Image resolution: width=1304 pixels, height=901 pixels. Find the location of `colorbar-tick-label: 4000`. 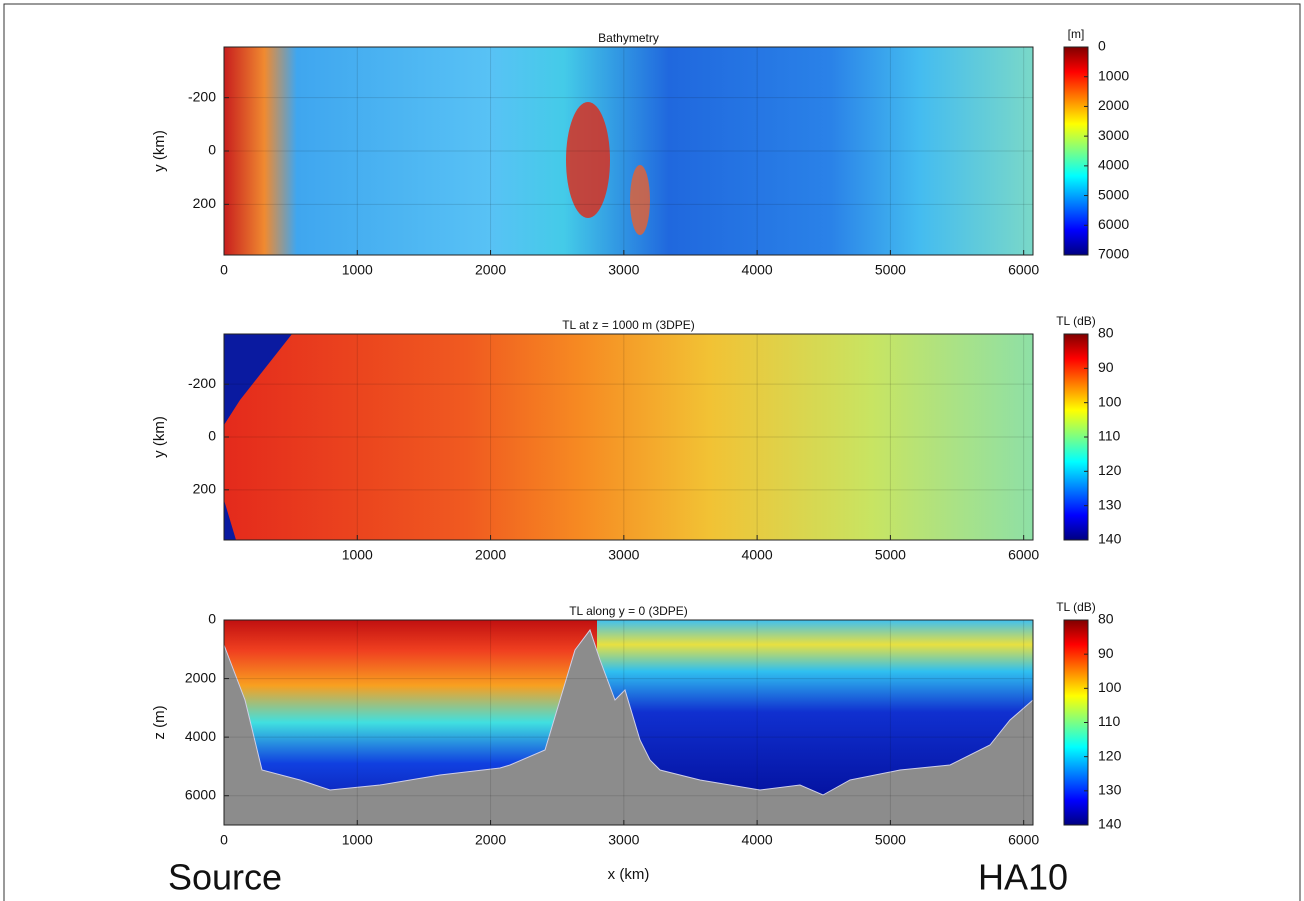

colorbar-tick-label: 4000 is located at coordinates (1113, 165).